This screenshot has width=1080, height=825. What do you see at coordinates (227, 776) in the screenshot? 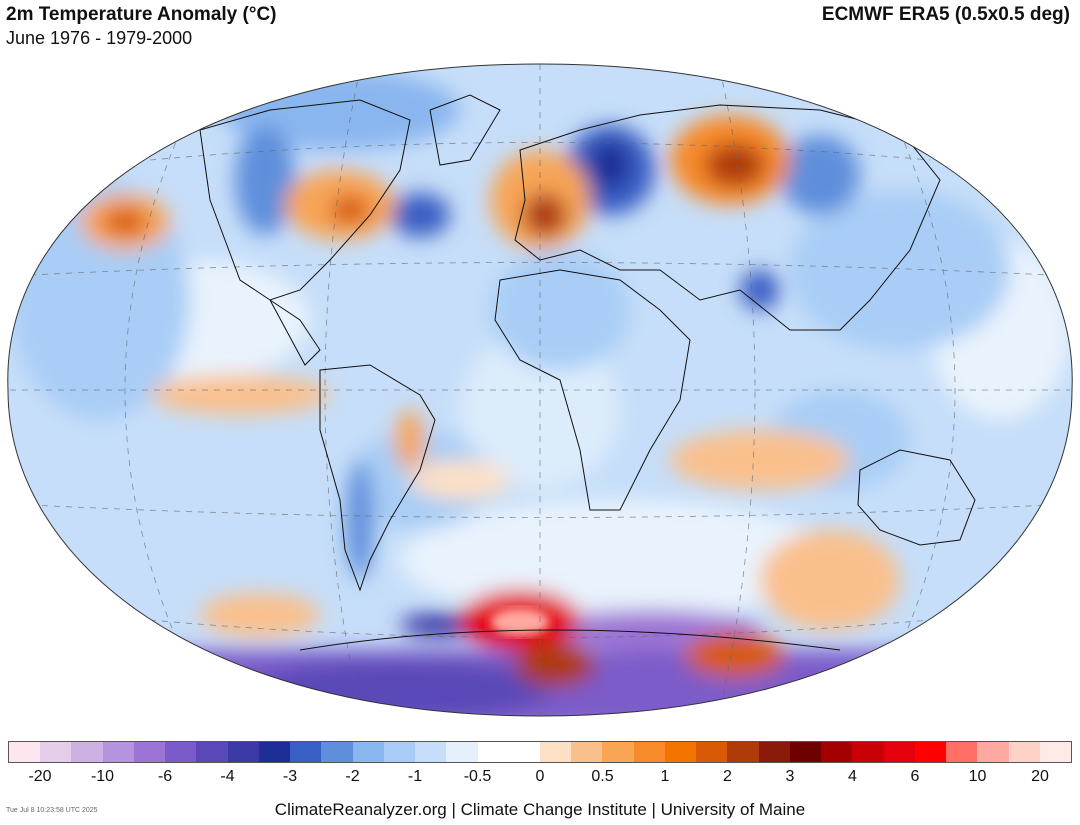
I see `colorbar-tick-label: -4` at bounding box center [227, 776].